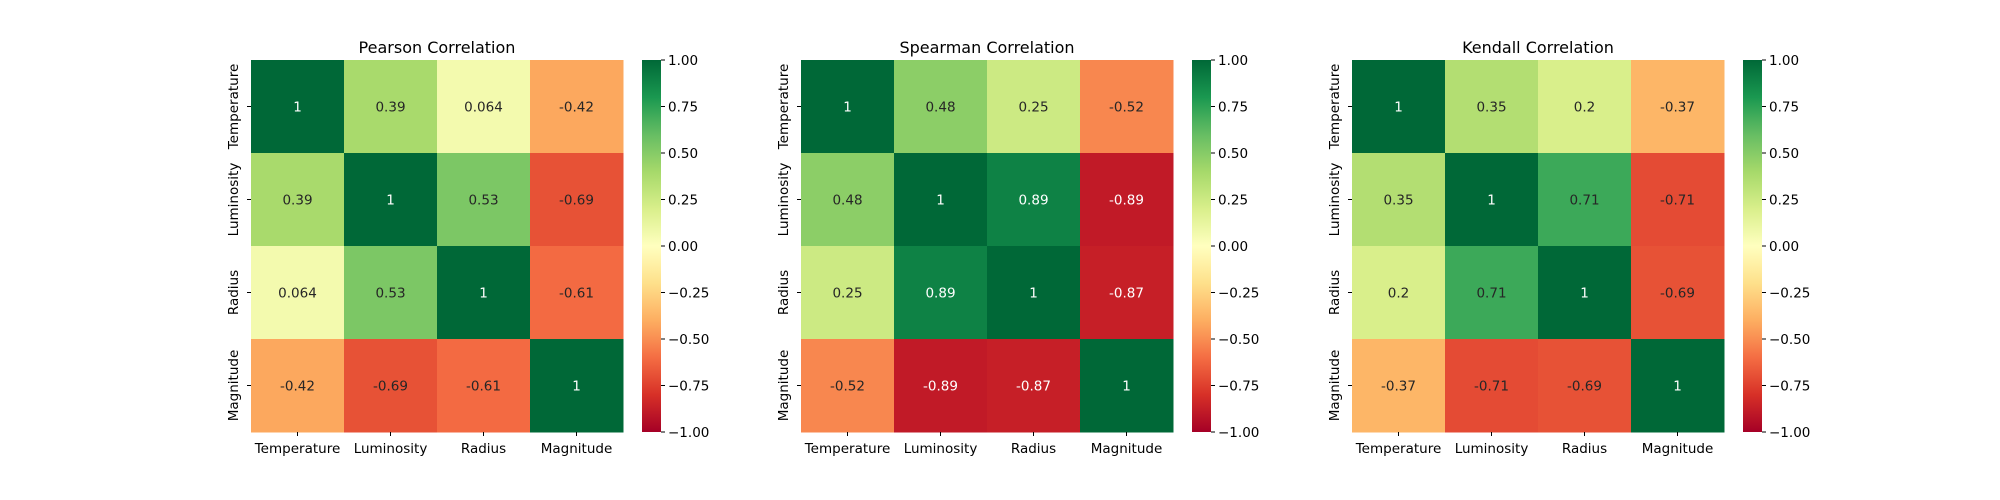  I want to click on heatmap-cell-luminosity-luminosity, so click(1492, 200).